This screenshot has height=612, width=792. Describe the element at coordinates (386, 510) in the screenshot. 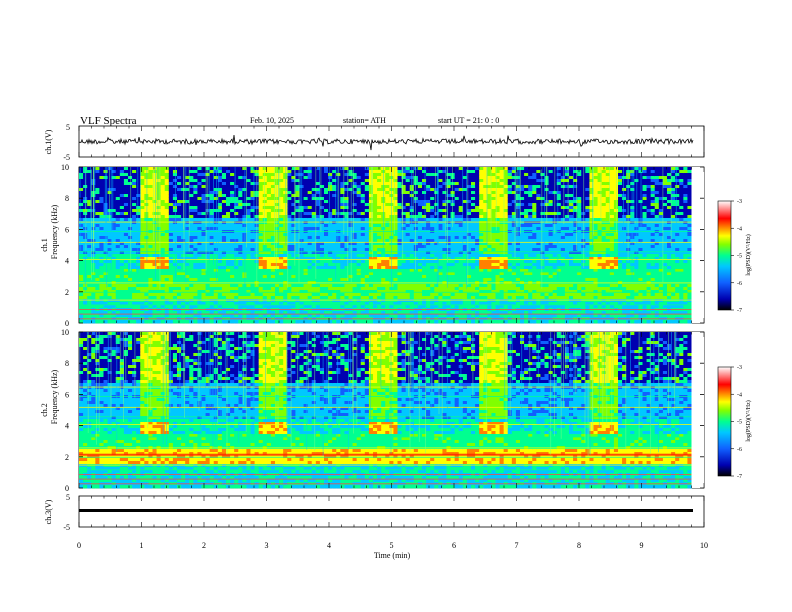

I see `ch3-trace` at that location.